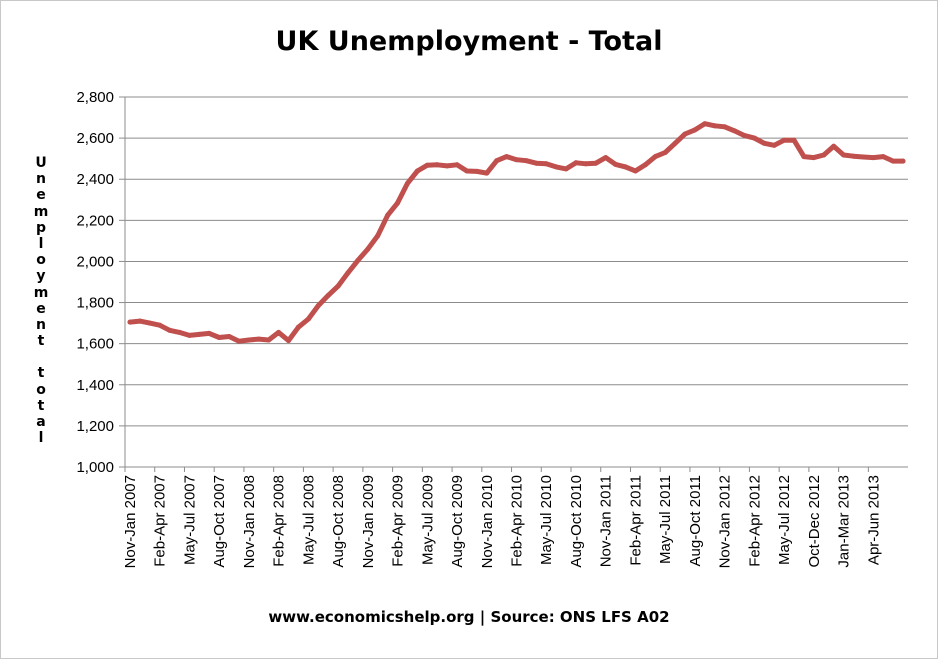  I want to click on y-axis-label-char: a, so click(41, 422).